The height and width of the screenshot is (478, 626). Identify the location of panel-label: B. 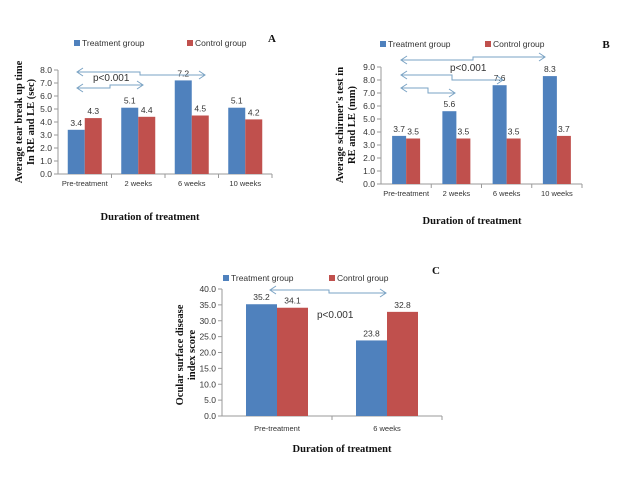
(606, 45).